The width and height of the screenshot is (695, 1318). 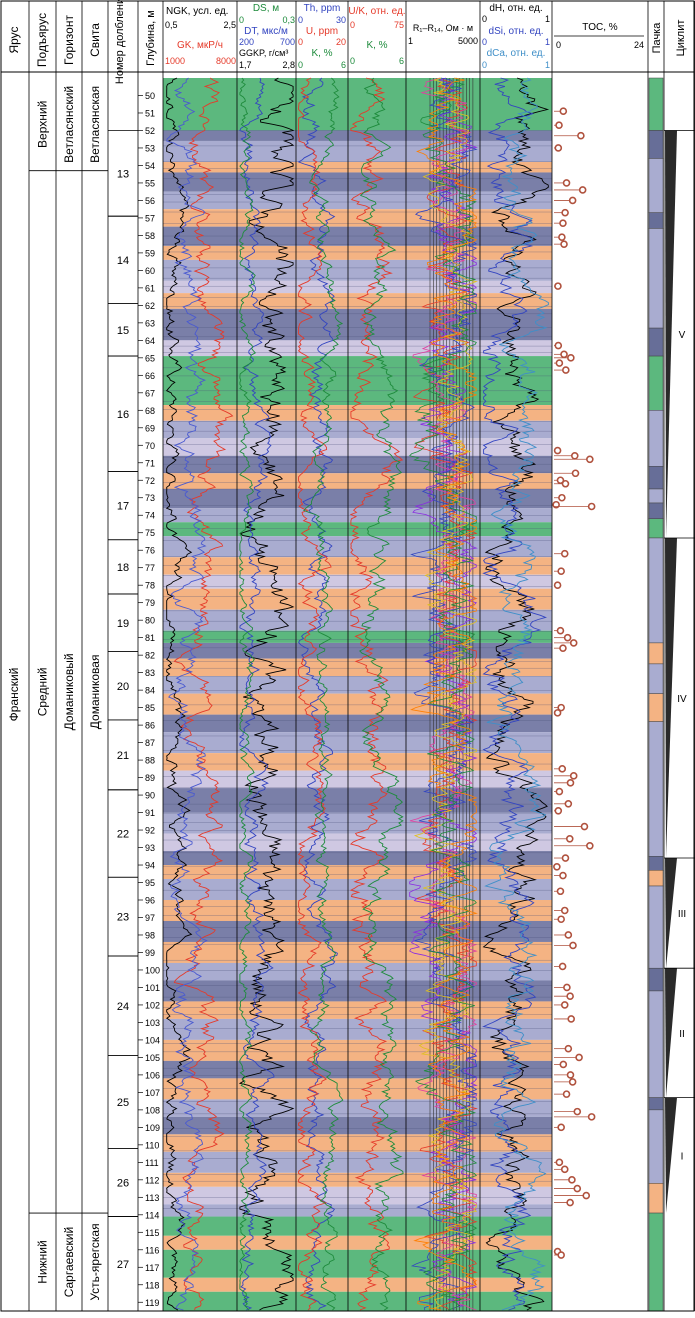 I want to click on dca-curve, so click(x=516, y=694).